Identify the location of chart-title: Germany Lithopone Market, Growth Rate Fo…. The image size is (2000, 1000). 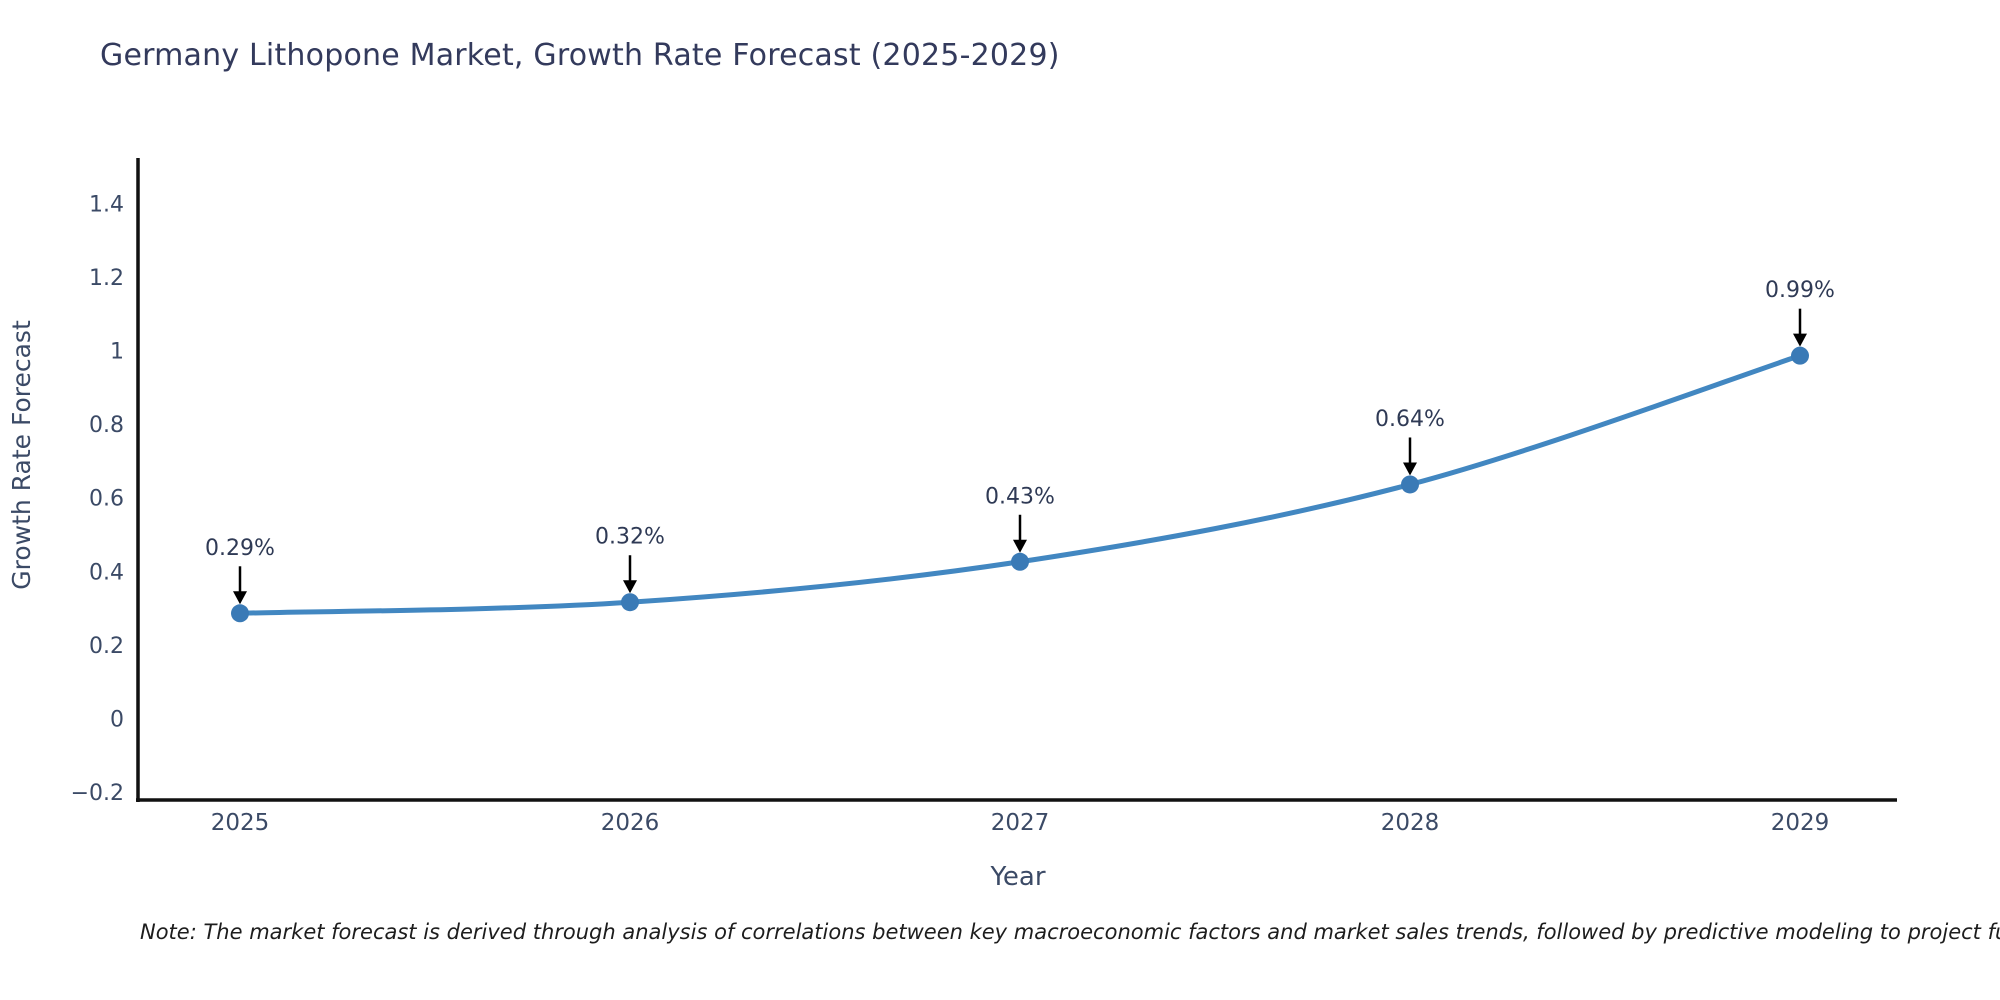
(580, 55).